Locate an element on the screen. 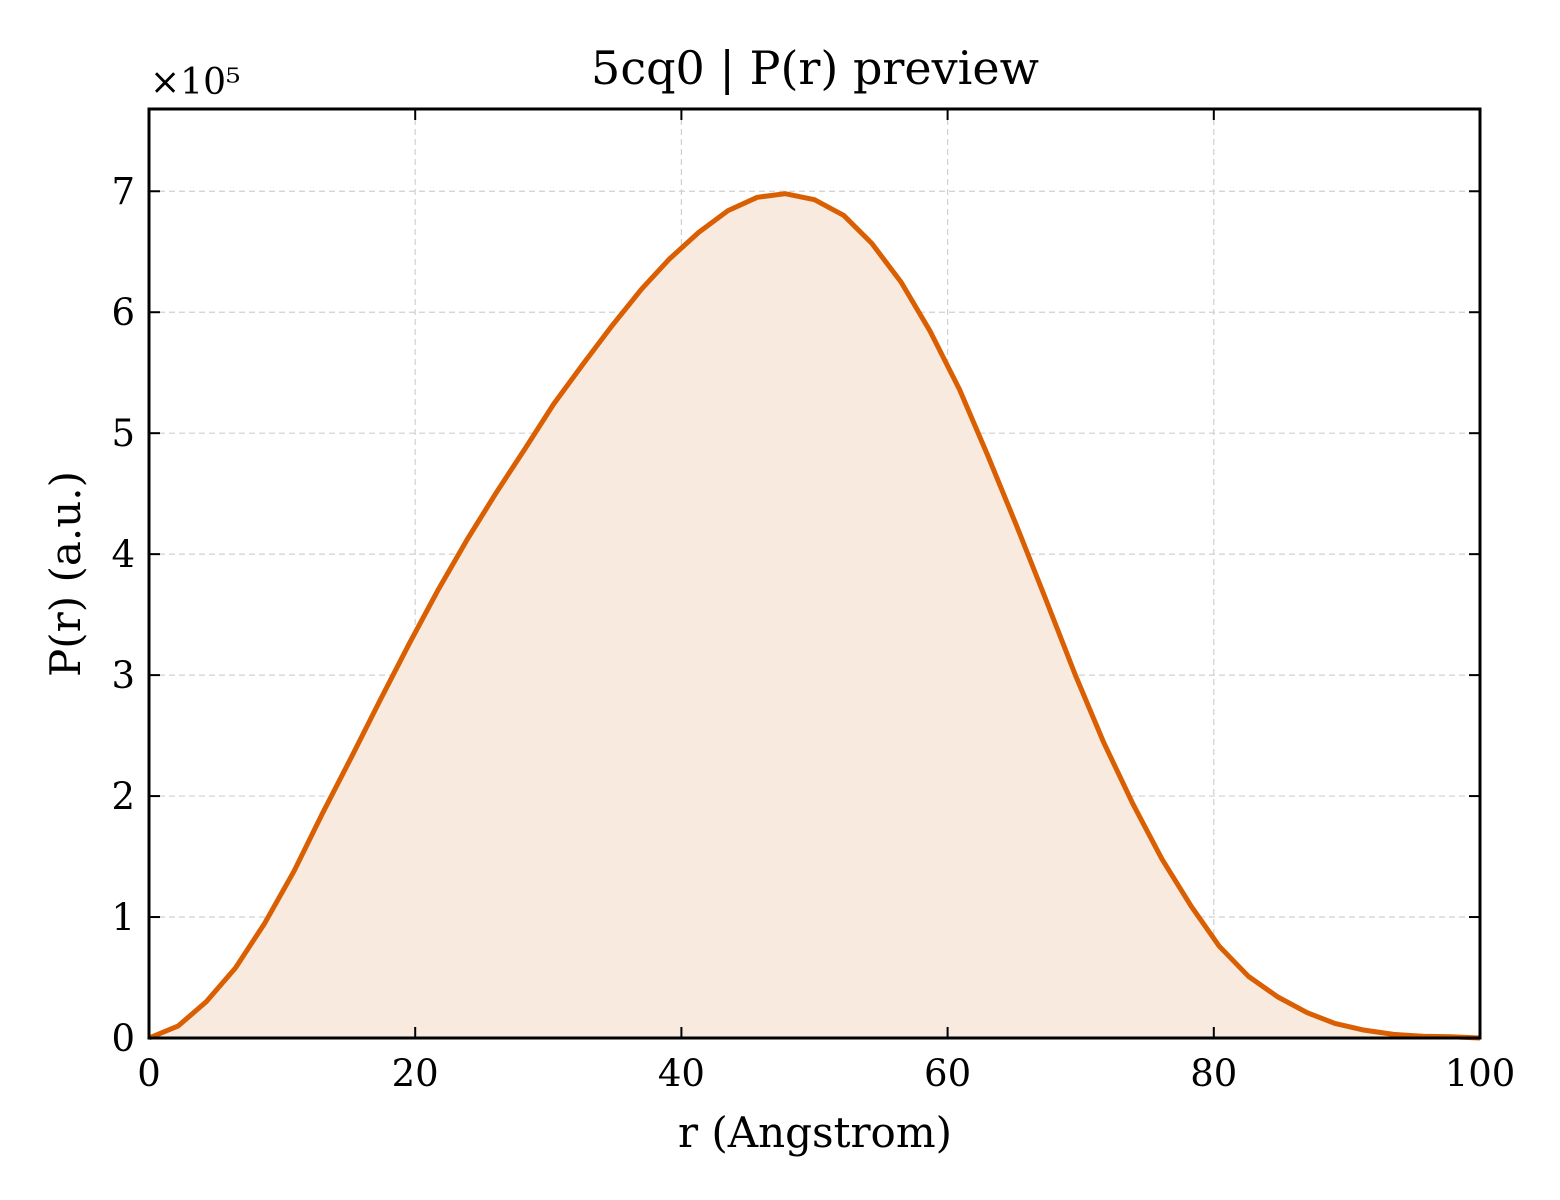 Image resolution: width=1560 pixels, height=1200 pixels. x-tick-label: 20 is located at coordinates (415, 1073).